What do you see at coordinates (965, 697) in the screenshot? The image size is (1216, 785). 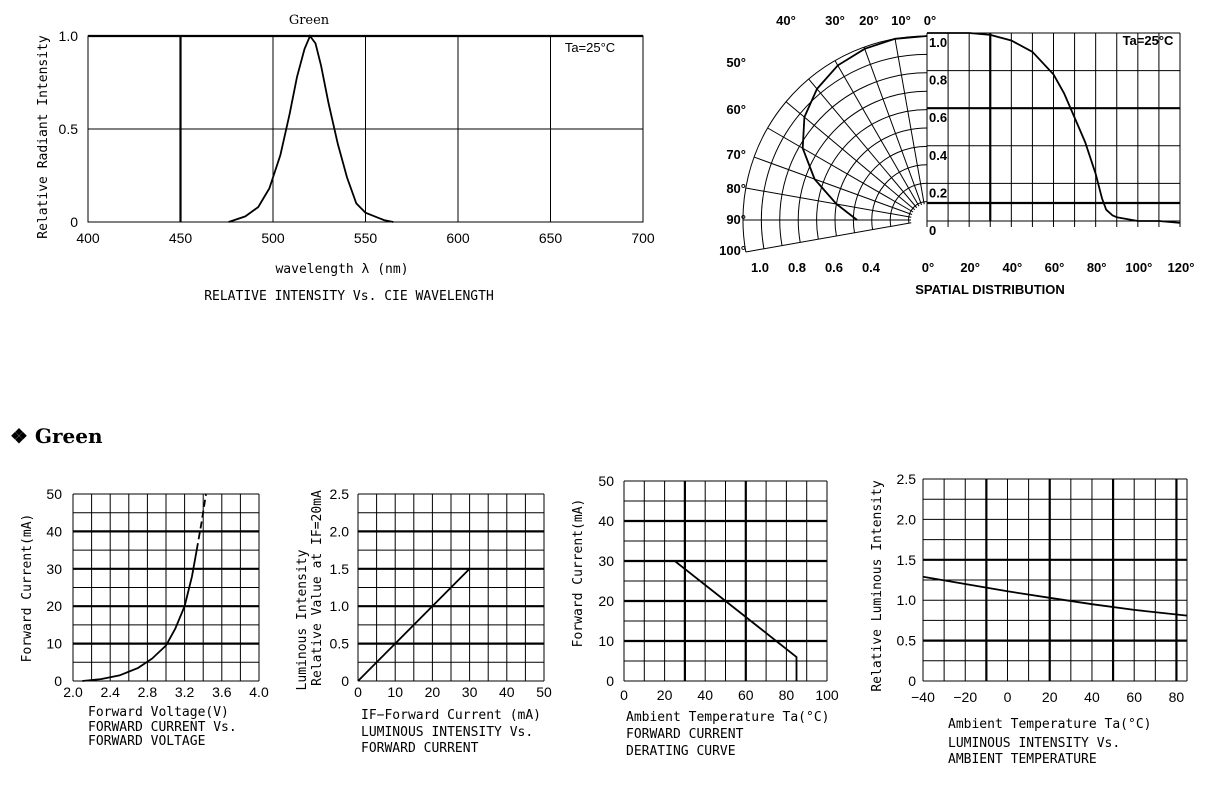 I see `x-tick-label: −20` at bounding box center [965, 697].